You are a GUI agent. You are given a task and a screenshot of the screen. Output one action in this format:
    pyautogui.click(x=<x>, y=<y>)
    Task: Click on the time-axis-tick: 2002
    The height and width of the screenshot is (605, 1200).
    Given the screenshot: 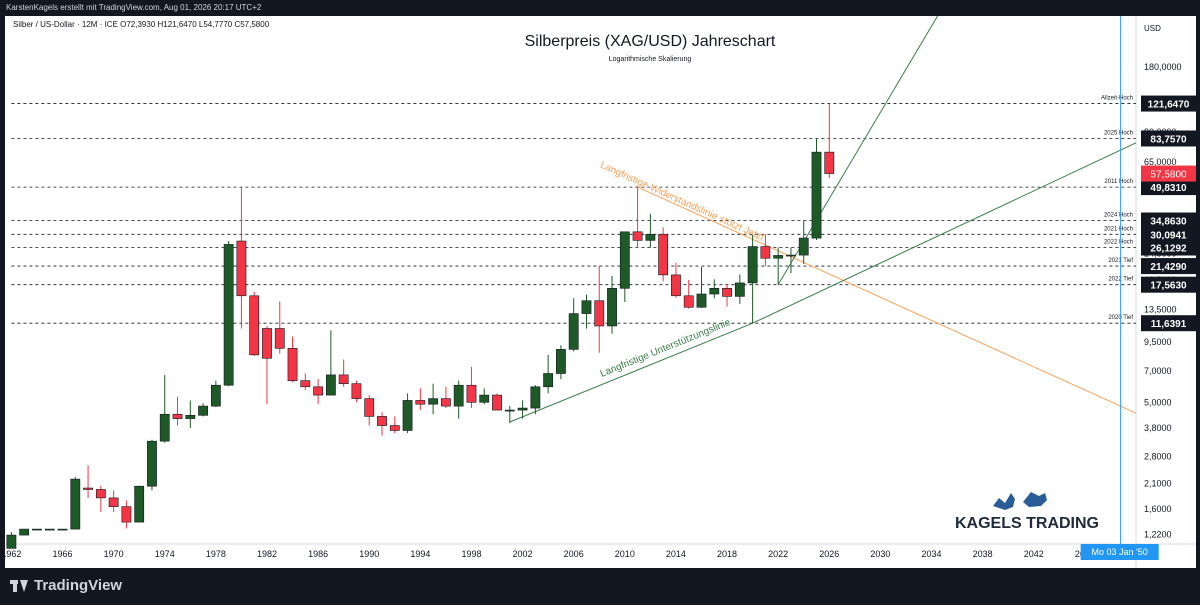 What is the action you would take?
    pyautogui.click(x=523, y=554)
    